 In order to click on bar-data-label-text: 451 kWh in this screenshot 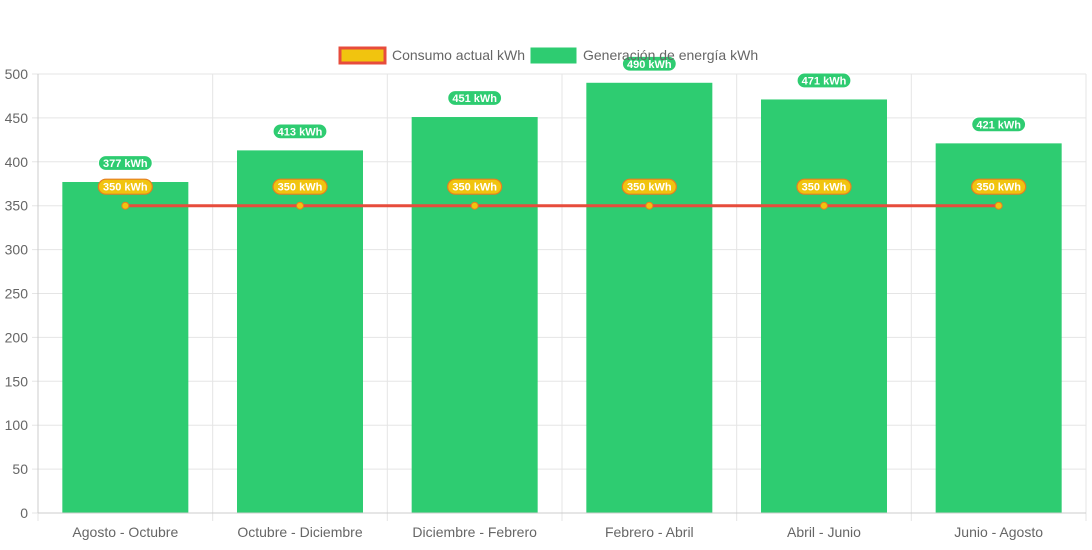, I will do `click(474, 99)`.